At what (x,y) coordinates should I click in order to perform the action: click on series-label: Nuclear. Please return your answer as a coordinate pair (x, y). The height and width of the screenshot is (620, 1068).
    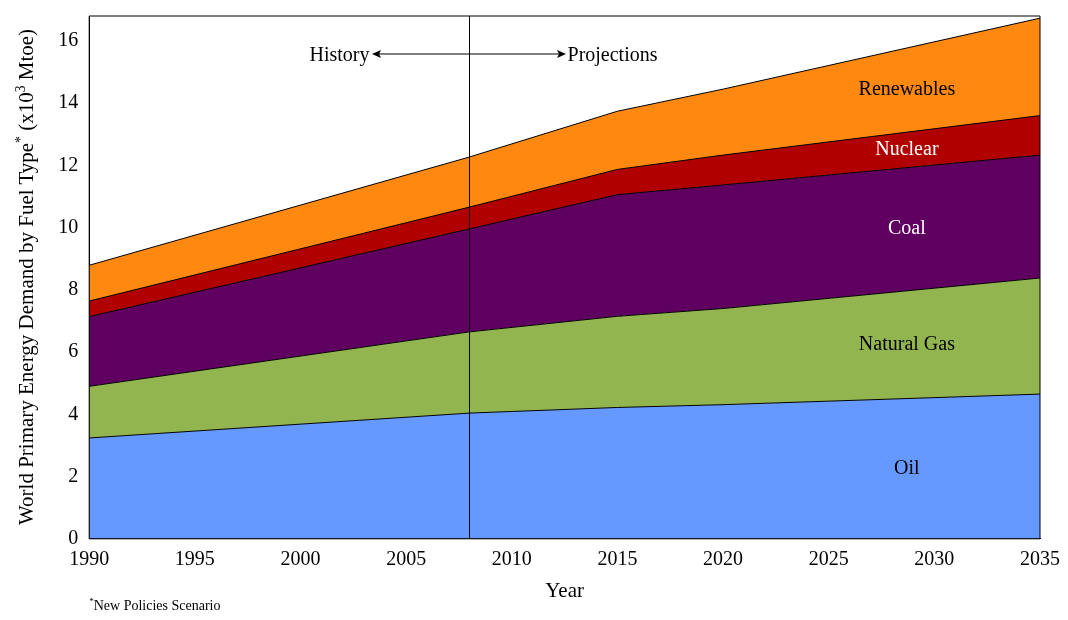
    Looking at the image, I should click on (907, 148).